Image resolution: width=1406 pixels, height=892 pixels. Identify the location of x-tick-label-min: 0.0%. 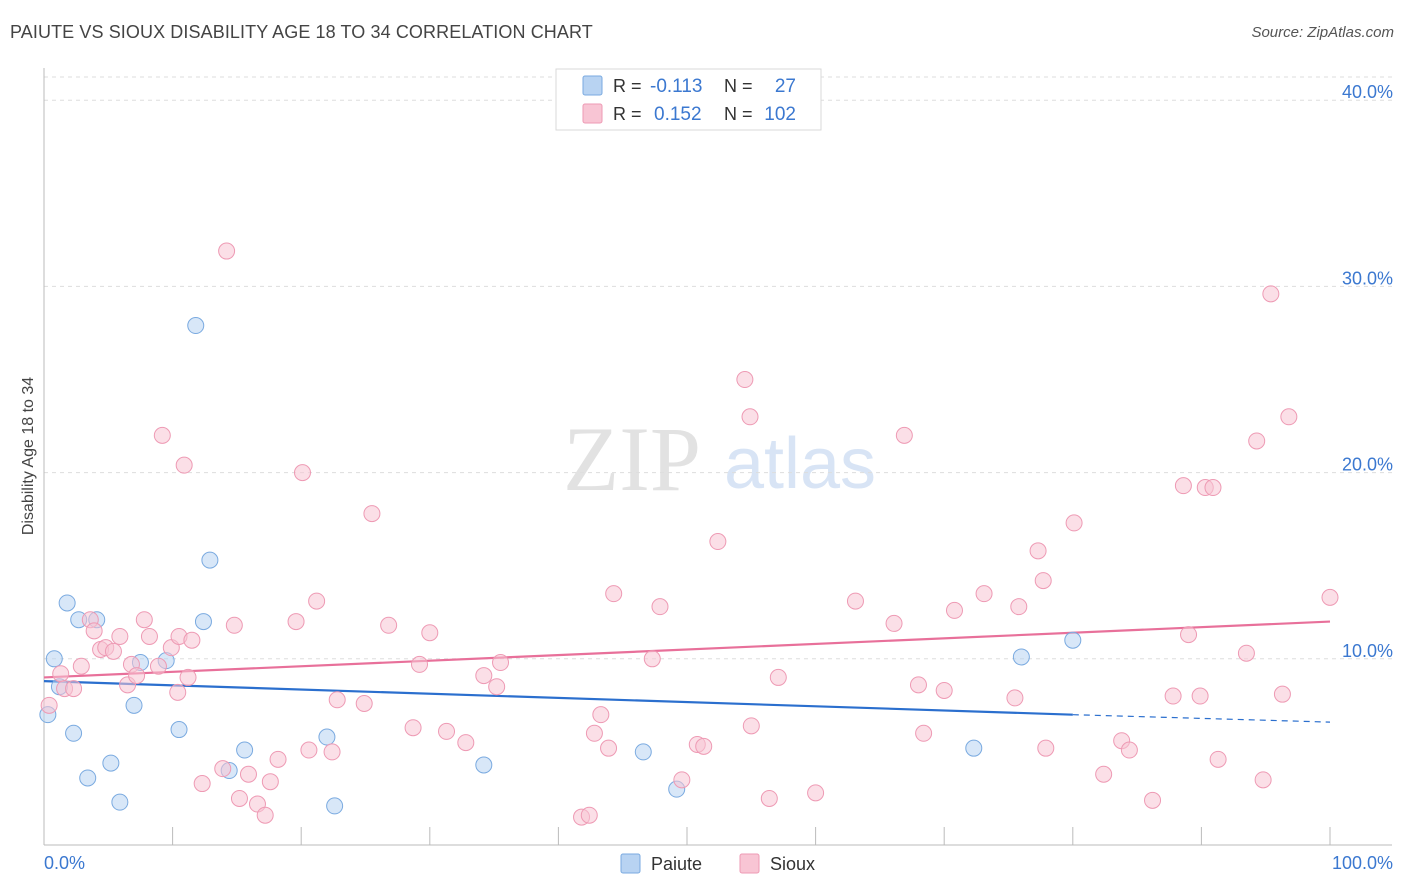
(64, 863).